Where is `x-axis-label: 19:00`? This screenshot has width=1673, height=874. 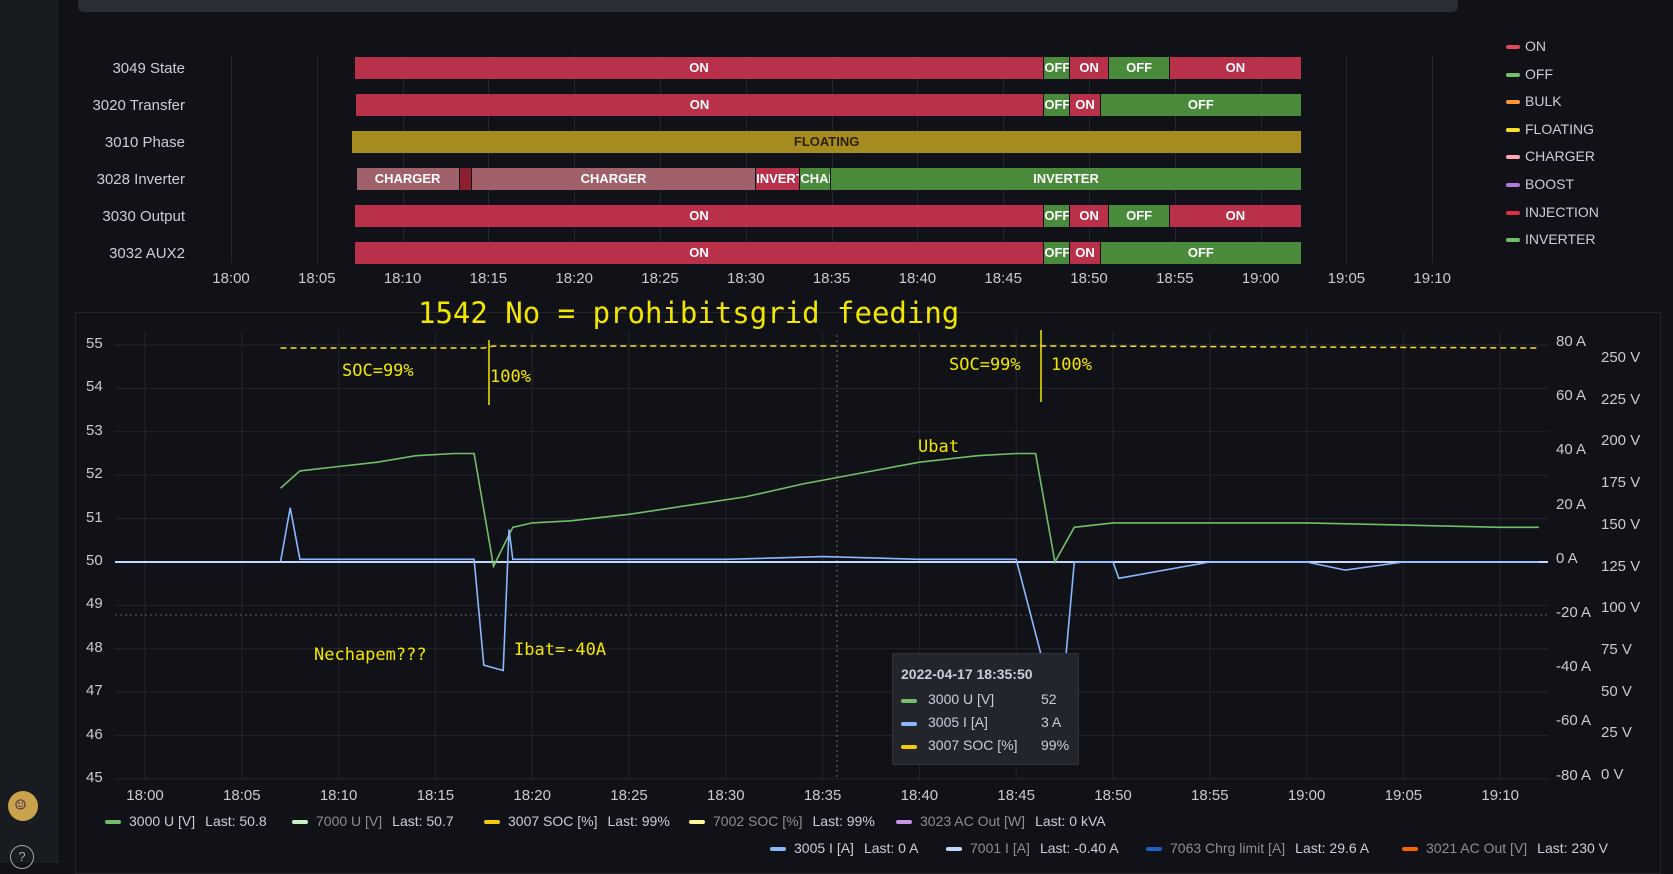
x-axis-label: 19:00 is located at coordinates (1306, 795).